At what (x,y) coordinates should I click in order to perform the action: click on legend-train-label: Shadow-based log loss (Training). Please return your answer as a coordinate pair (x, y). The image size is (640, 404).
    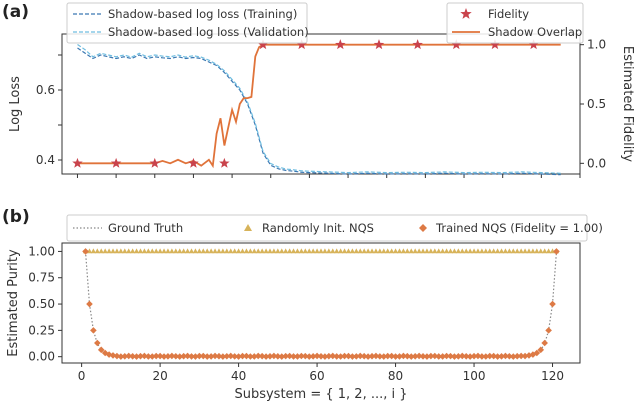
    Looking at the image, I should click on (202, 14).